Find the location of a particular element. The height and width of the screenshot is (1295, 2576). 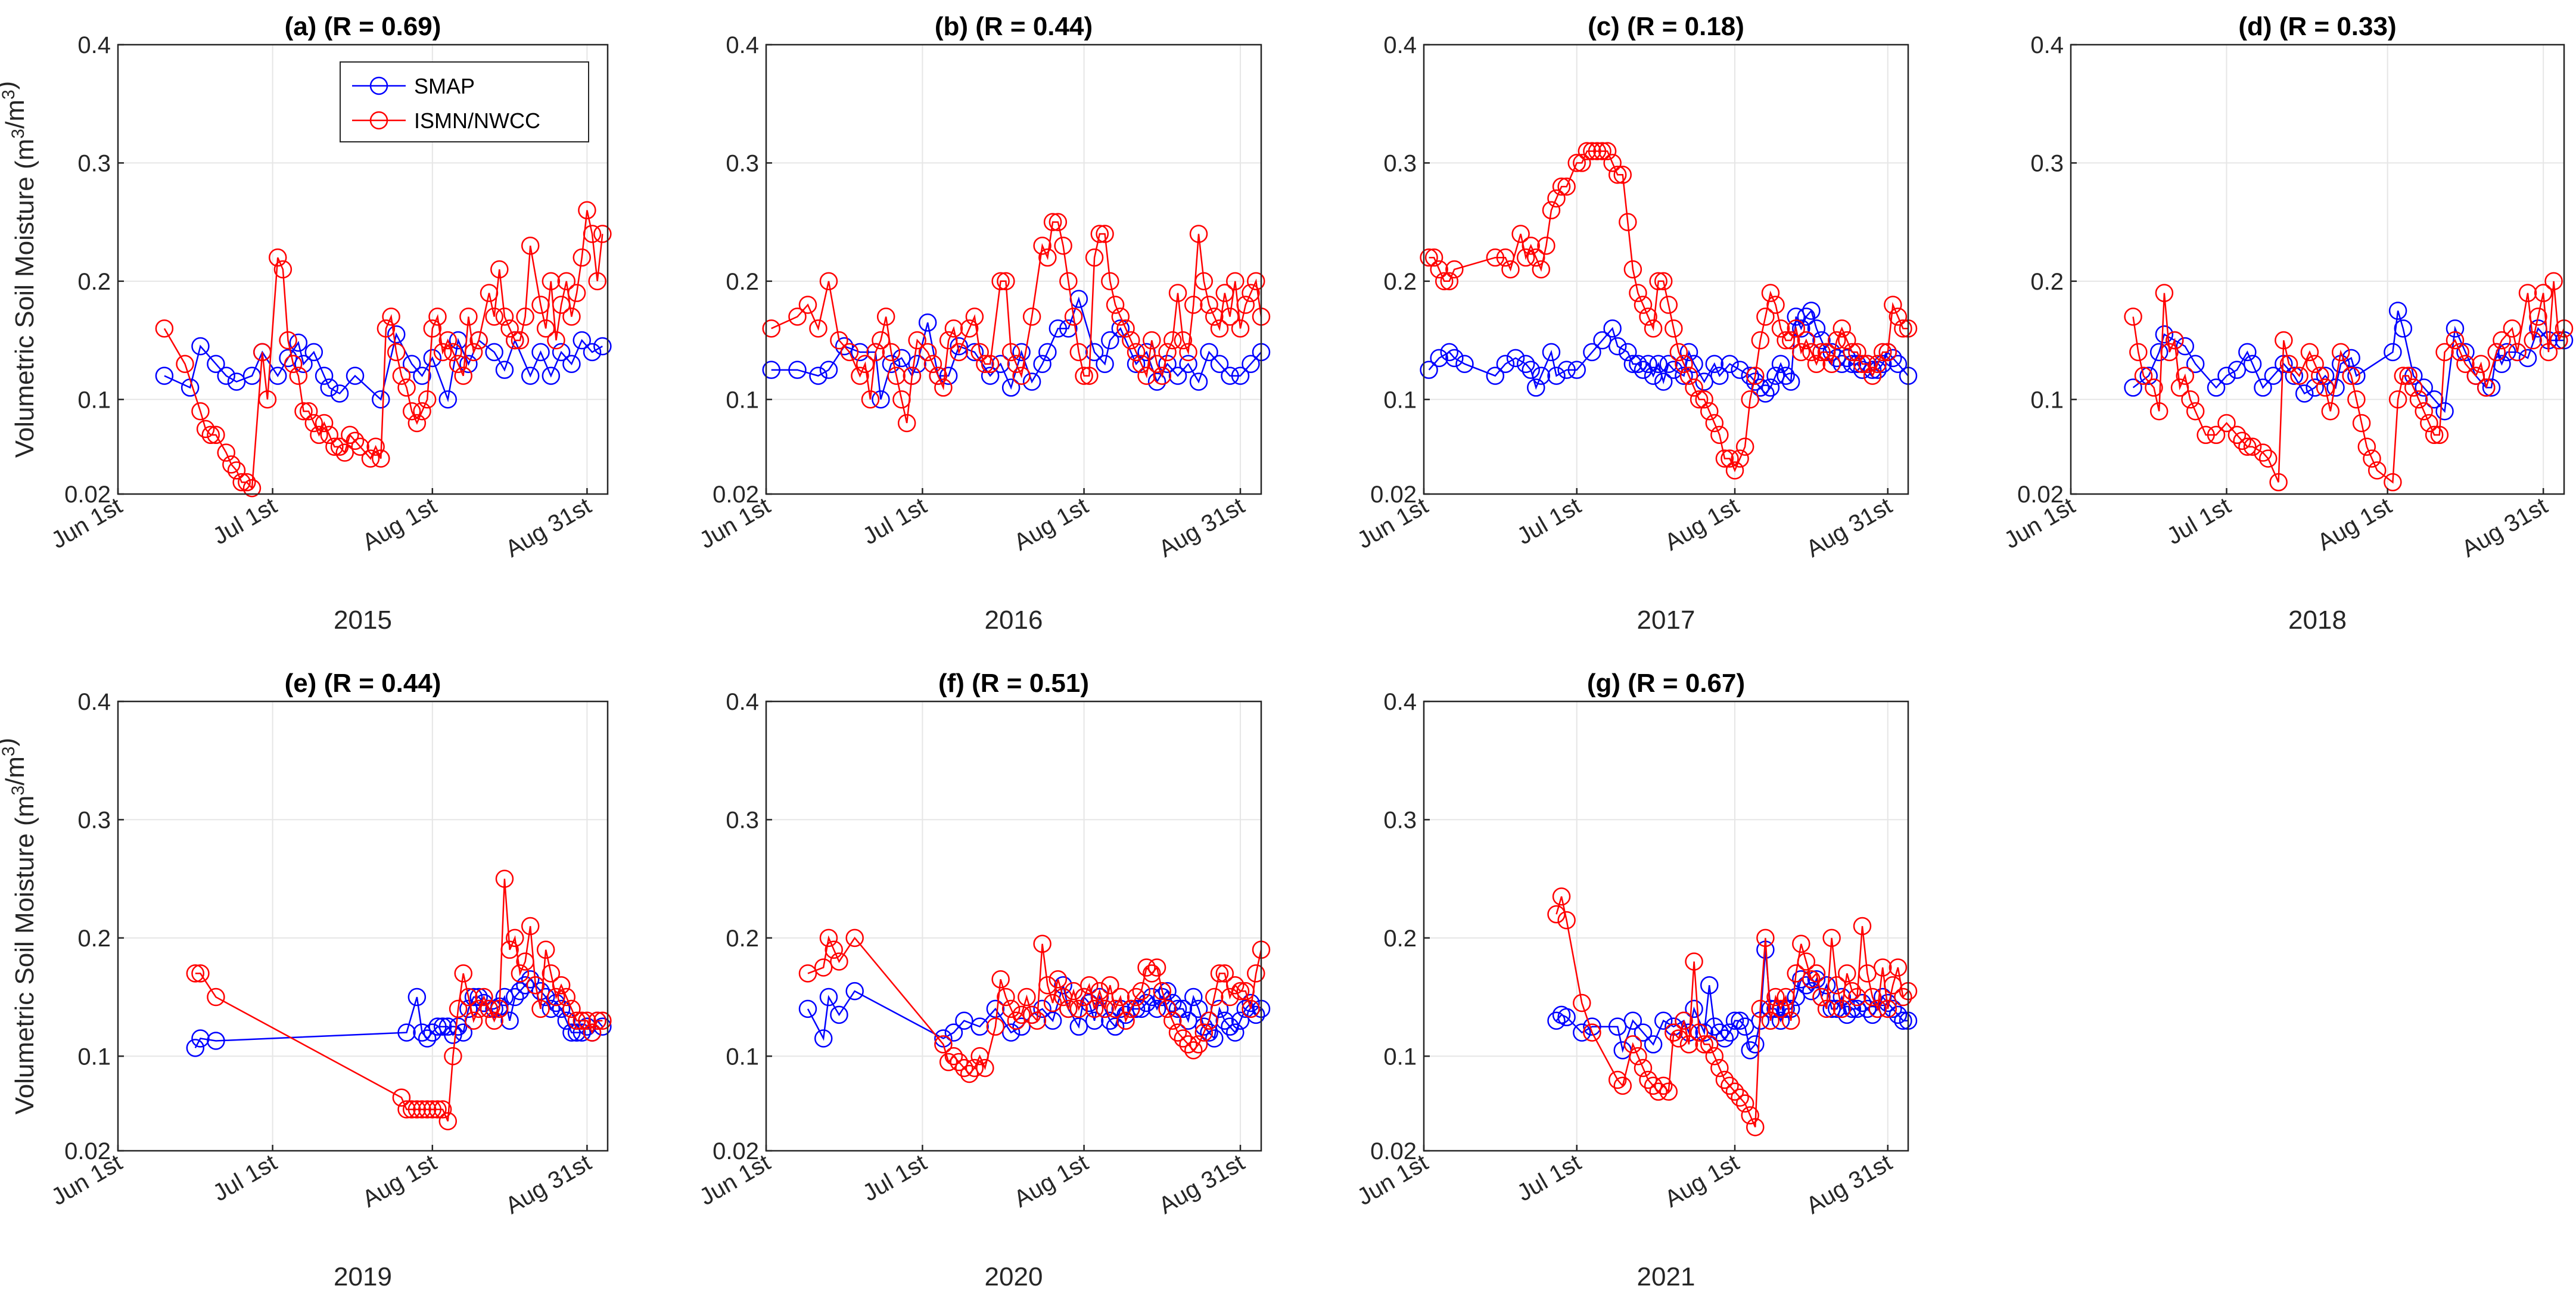

y-tick-label: 0.1 is located at coordinates (742, 400).